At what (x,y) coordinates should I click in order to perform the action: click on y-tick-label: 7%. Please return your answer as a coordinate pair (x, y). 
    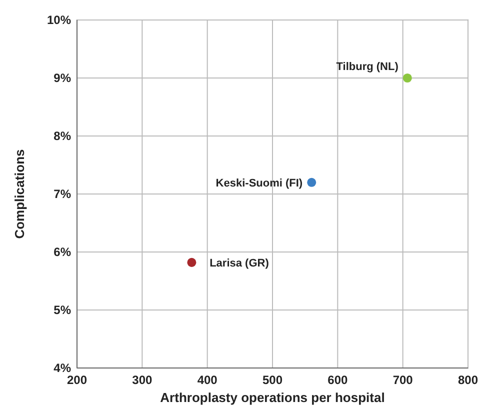
    Looking at the image, I should click on (63, 194).